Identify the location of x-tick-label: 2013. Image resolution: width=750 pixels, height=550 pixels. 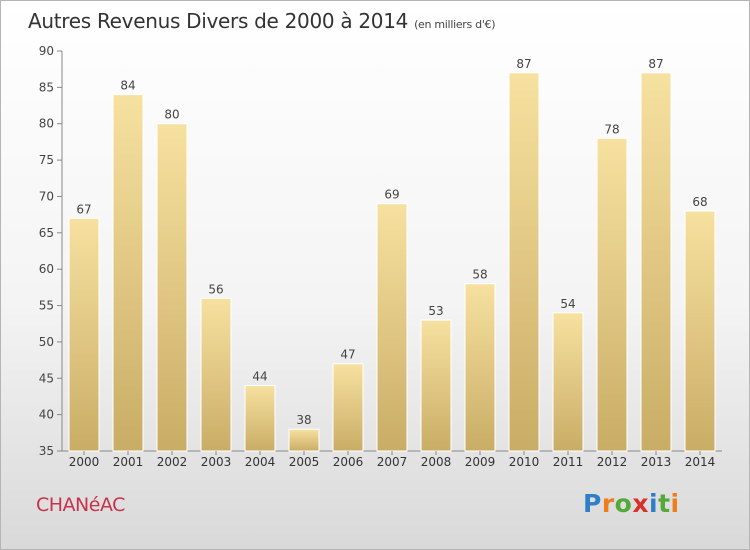
(656, 462).